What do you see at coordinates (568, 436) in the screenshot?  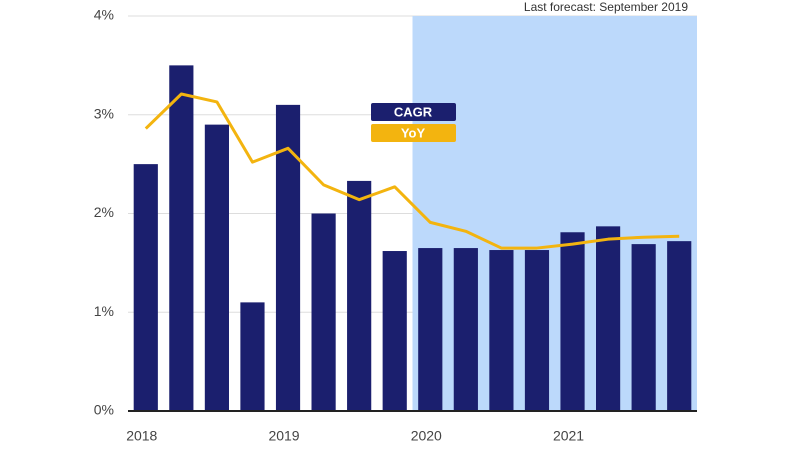 I see `x-tick-label: 2021` at bounding box center [568, 436].